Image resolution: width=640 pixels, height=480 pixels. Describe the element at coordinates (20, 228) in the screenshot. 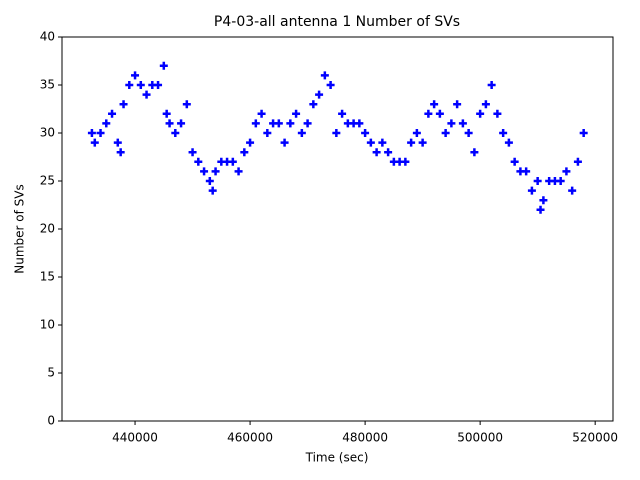

I see `y-axis-label: Number of SVs` at that location.